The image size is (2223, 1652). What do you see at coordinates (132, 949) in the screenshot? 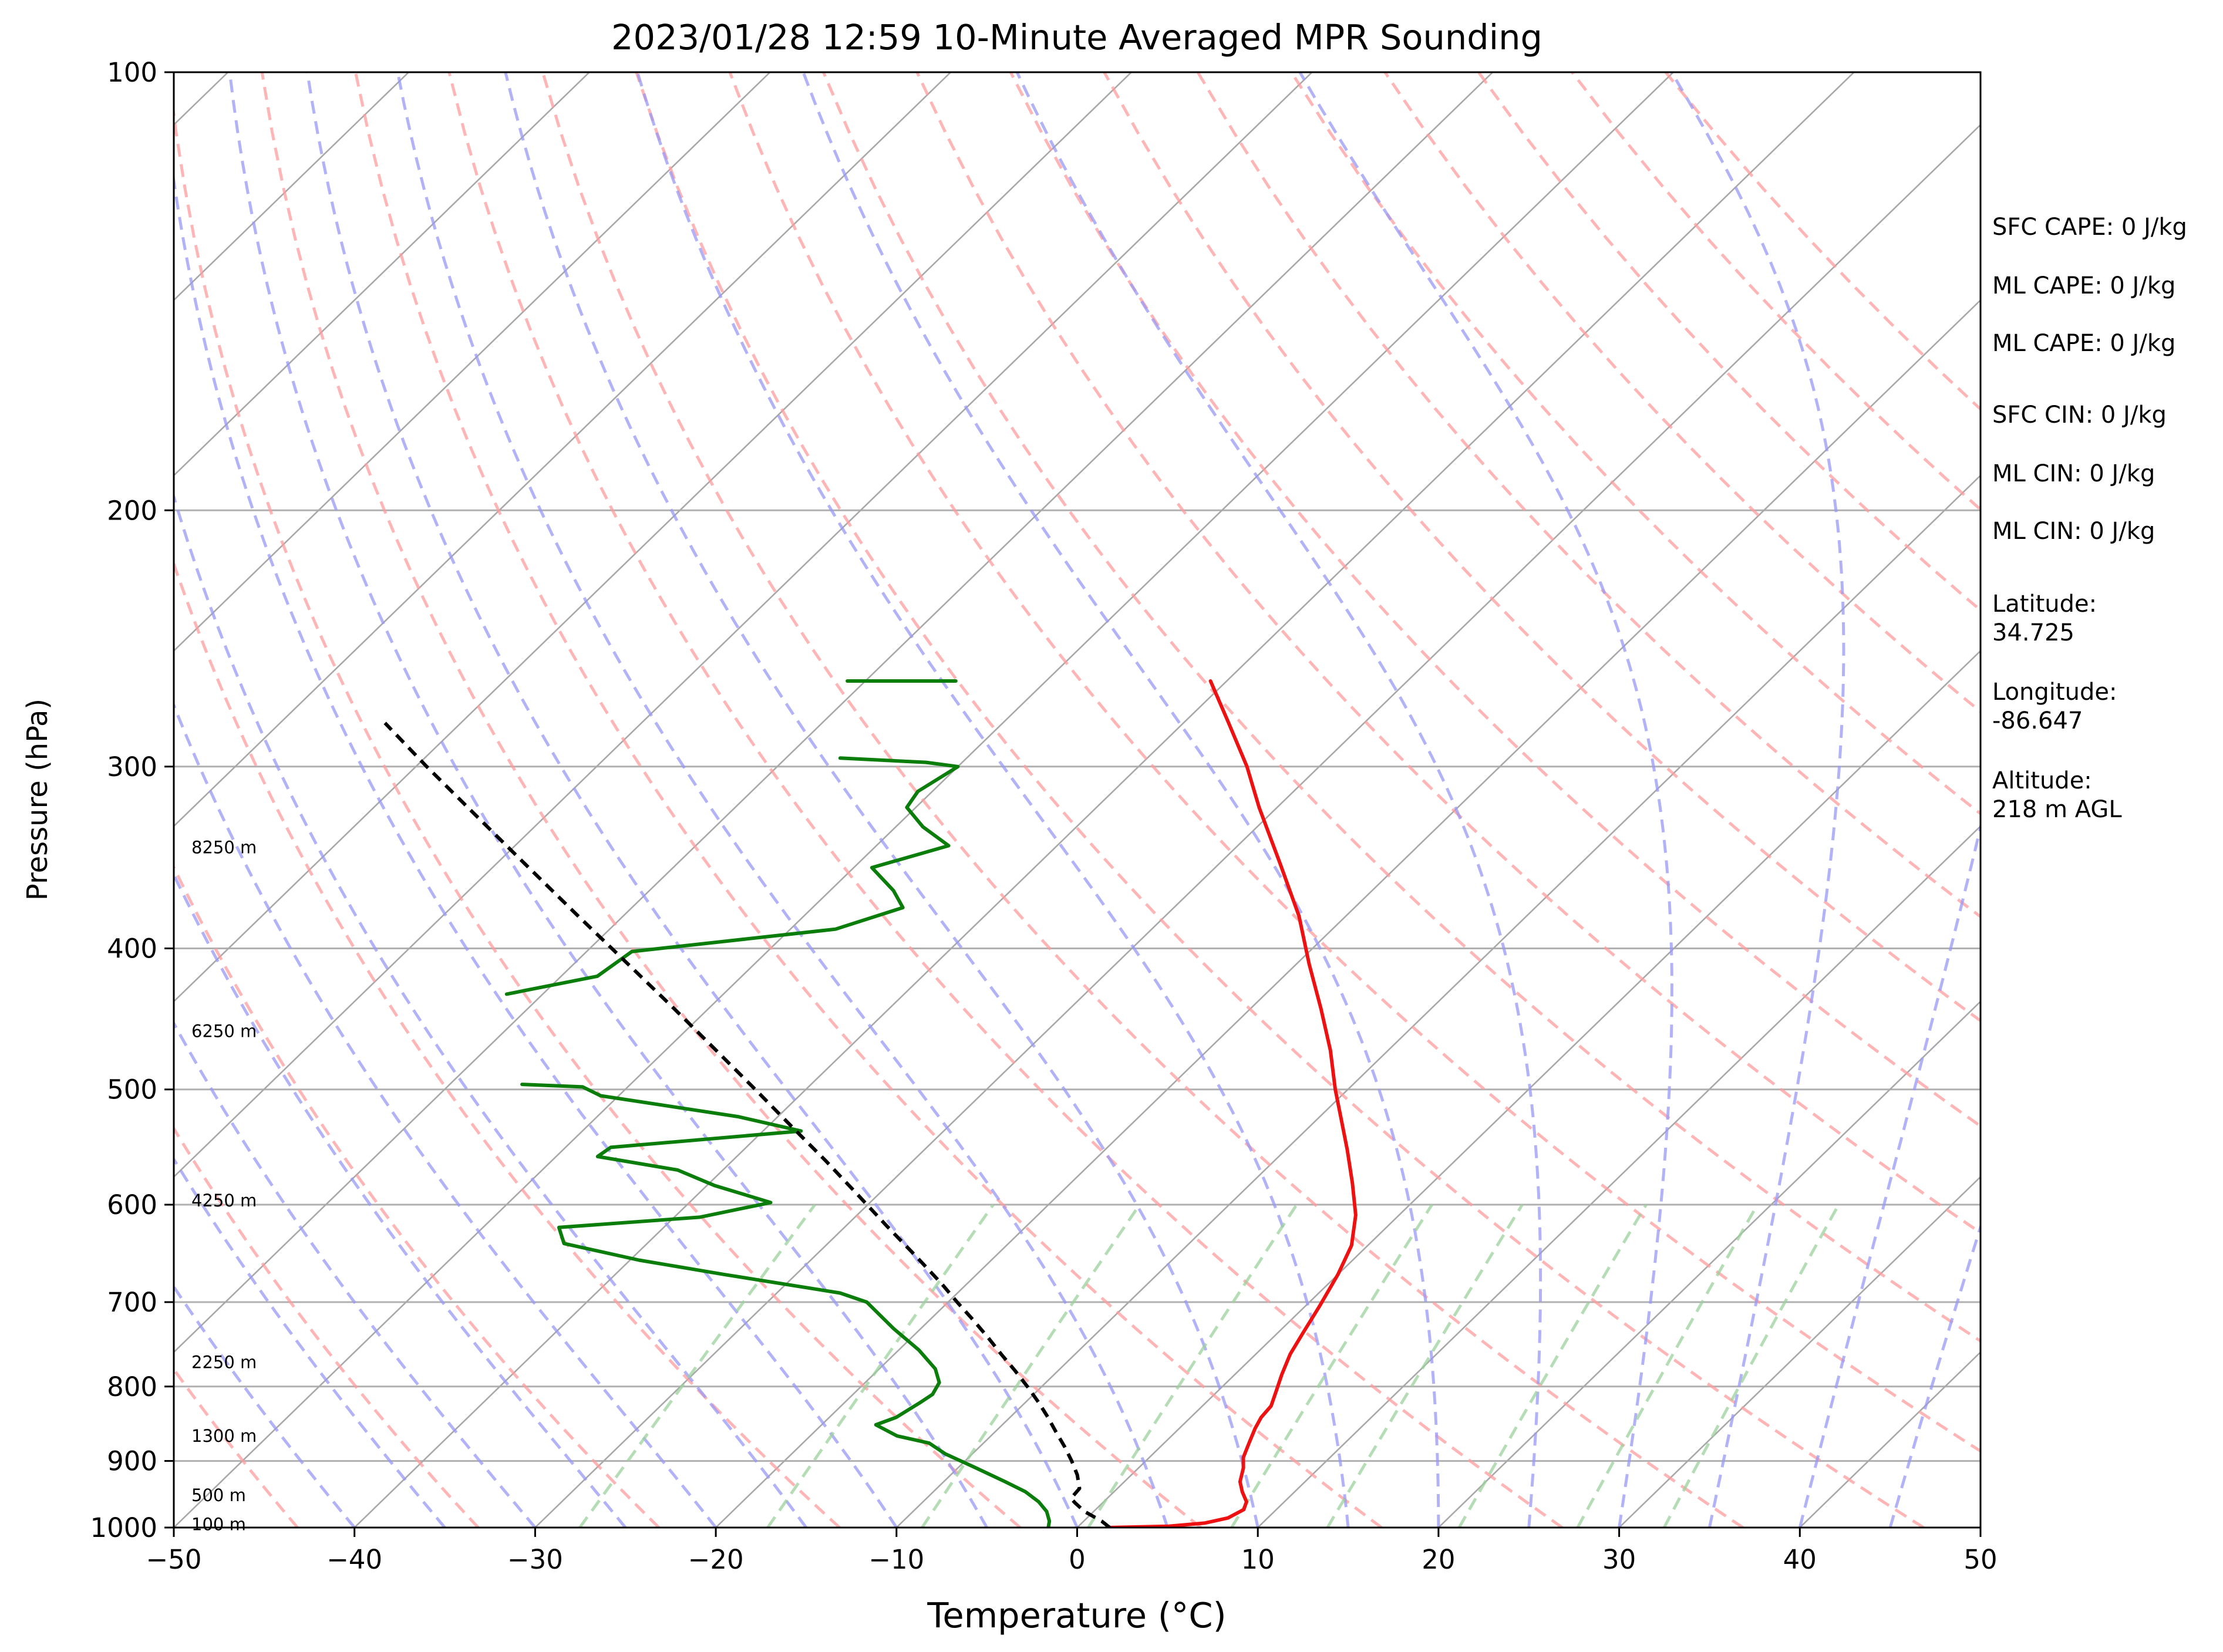
I see `y-tick-label: 400` at bounding box center [132, 949].